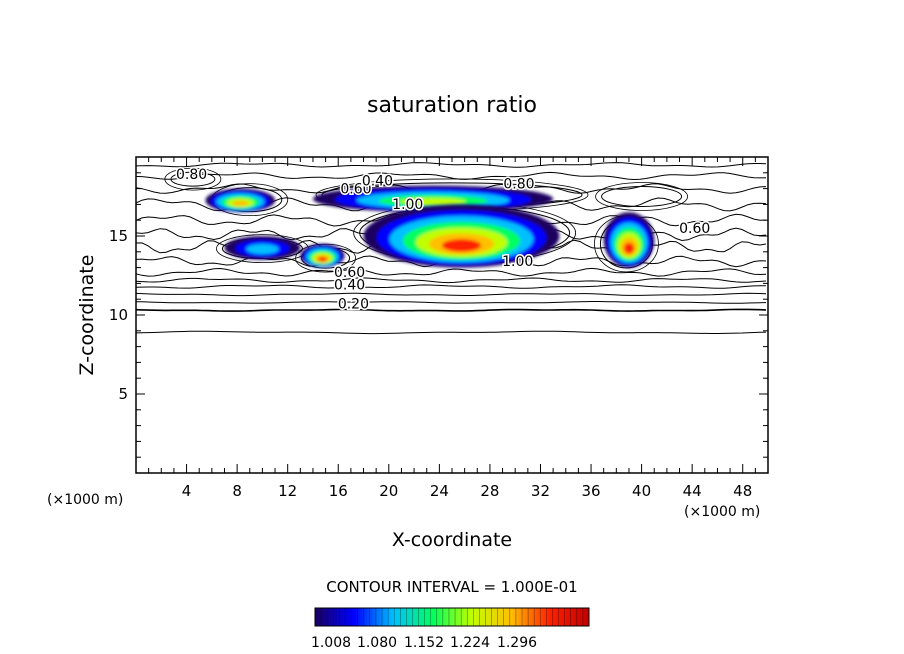 The image size is (904, 654). I want to click on x-tick-label: 4, so click(187, 491).